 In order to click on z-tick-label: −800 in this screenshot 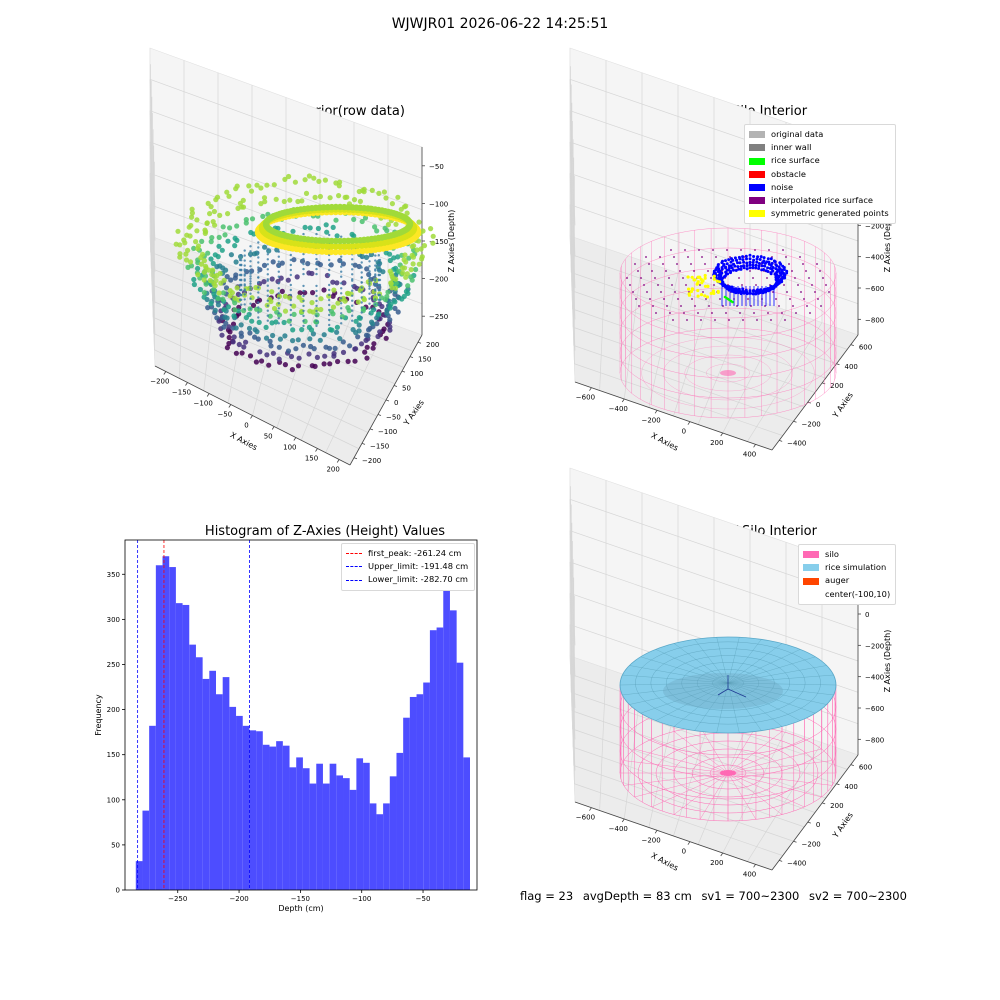, I will do `click(874, 740)`.